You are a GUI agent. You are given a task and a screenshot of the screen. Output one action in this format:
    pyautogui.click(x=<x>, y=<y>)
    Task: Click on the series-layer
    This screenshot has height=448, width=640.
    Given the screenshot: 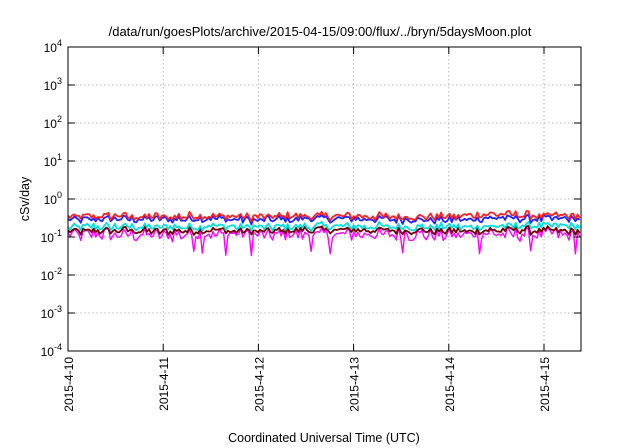 What is the action you would take?
    pyautogui.click(x=324, y=233)
    